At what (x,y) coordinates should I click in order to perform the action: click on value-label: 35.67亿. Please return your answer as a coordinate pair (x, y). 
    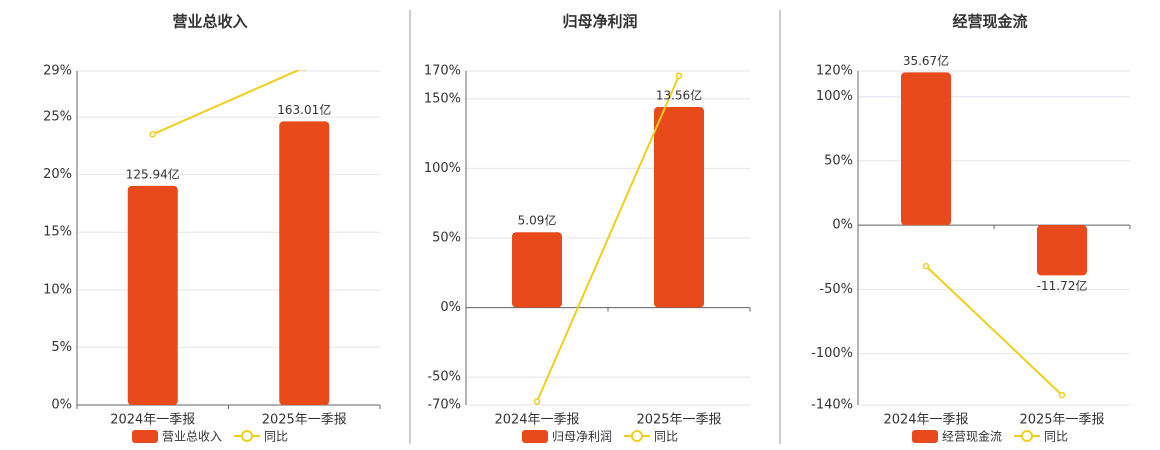
    Looking at the image, I should click on (926, 60).